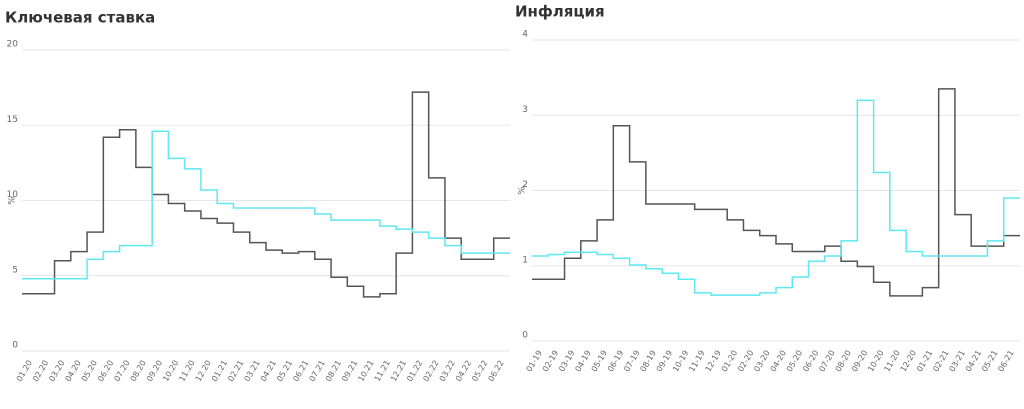 This screenshot has height=409, width=1024. What do you see at coordinates (496, 371) in the screenshot?
I see `x-tick-label: 06.22` at bounding box center [496, 371].